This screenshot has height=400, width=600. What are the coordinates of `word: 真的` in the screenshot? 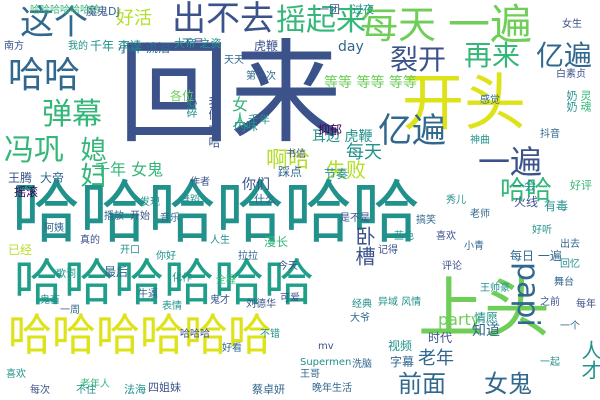 It's located at (90, 240).